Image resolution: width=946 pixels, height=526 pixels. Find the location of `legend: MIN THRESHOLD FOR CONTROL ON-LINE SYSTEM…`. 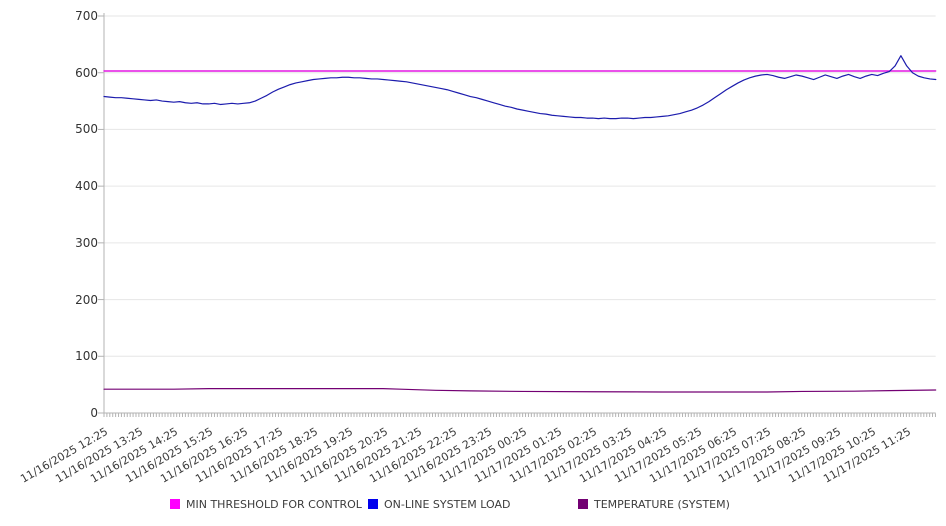

legend: MIN THRESHOLD FOR CONTROL ON-LINE SYSTEM… is located at coordinates (473, 506).